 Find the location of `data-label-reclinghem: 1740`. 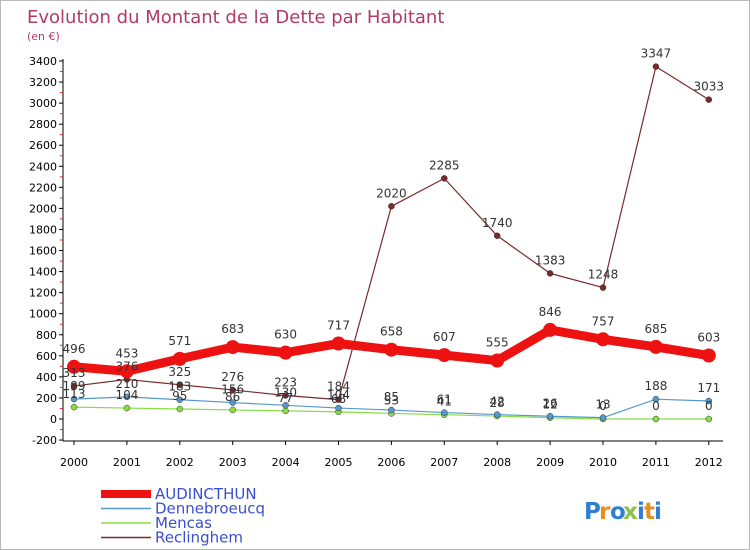

data-label-reclinghem: 1740 is located at coordinates (497, 223).